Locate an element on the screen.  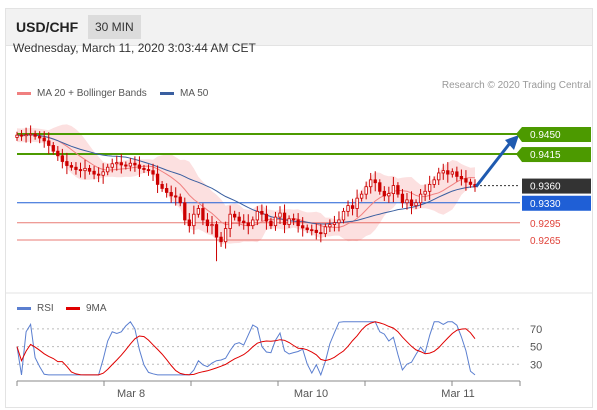
rsi-legend-label: RSI is located at coordinates (45, 308).